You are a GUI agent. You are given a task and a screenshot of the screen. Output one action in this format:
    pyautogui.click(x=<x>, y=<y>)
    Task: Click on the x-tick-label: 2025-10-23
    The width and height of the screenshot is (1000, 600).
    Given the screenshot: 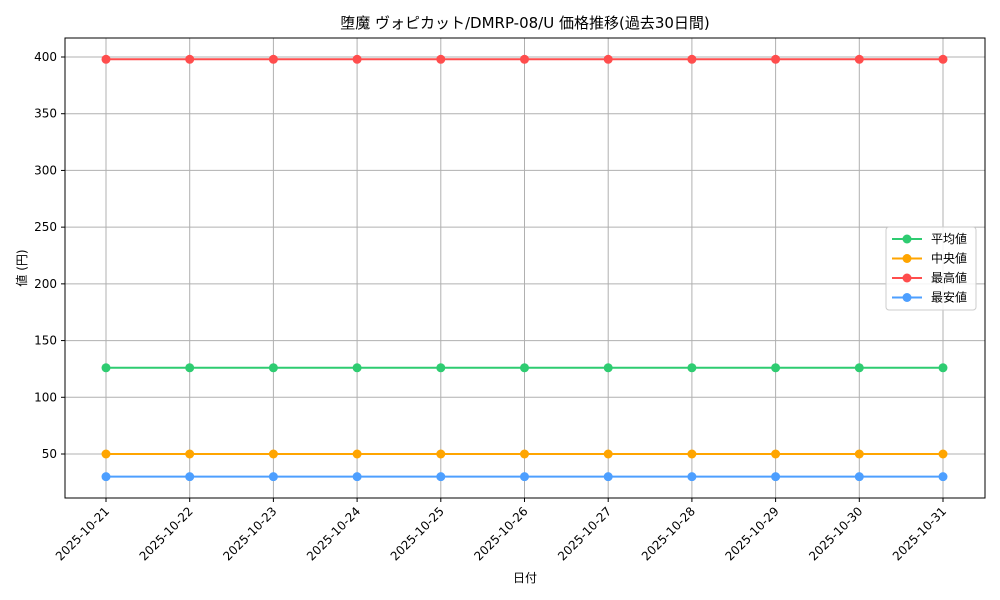 What is the action you would take?
    pyautogui.click(x=249, y=533)
    